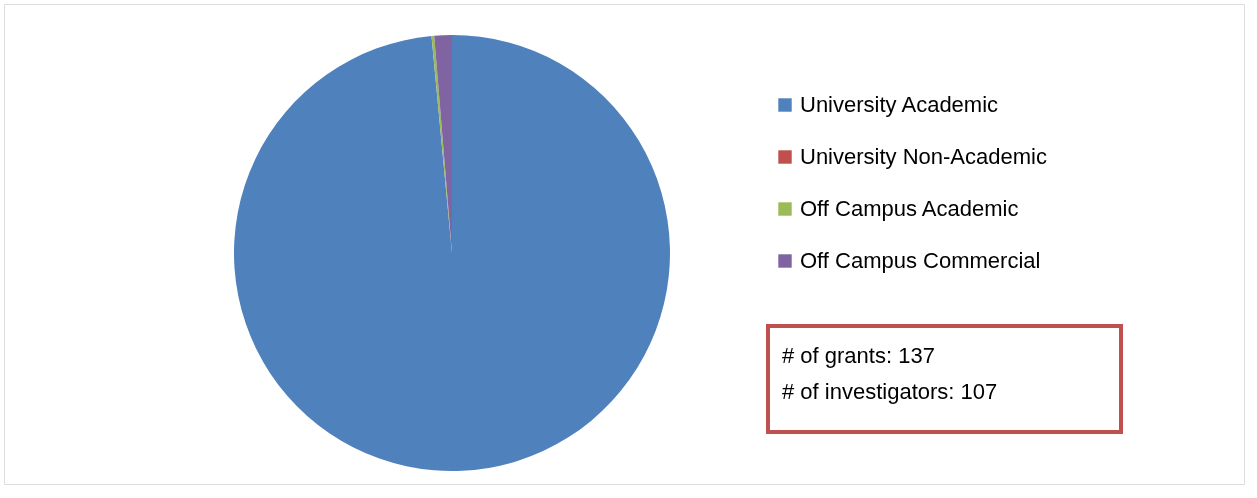 The height and width of the screenshot is (498, 1257). I want to click on text: # of grants: 137, so click(858, 355).